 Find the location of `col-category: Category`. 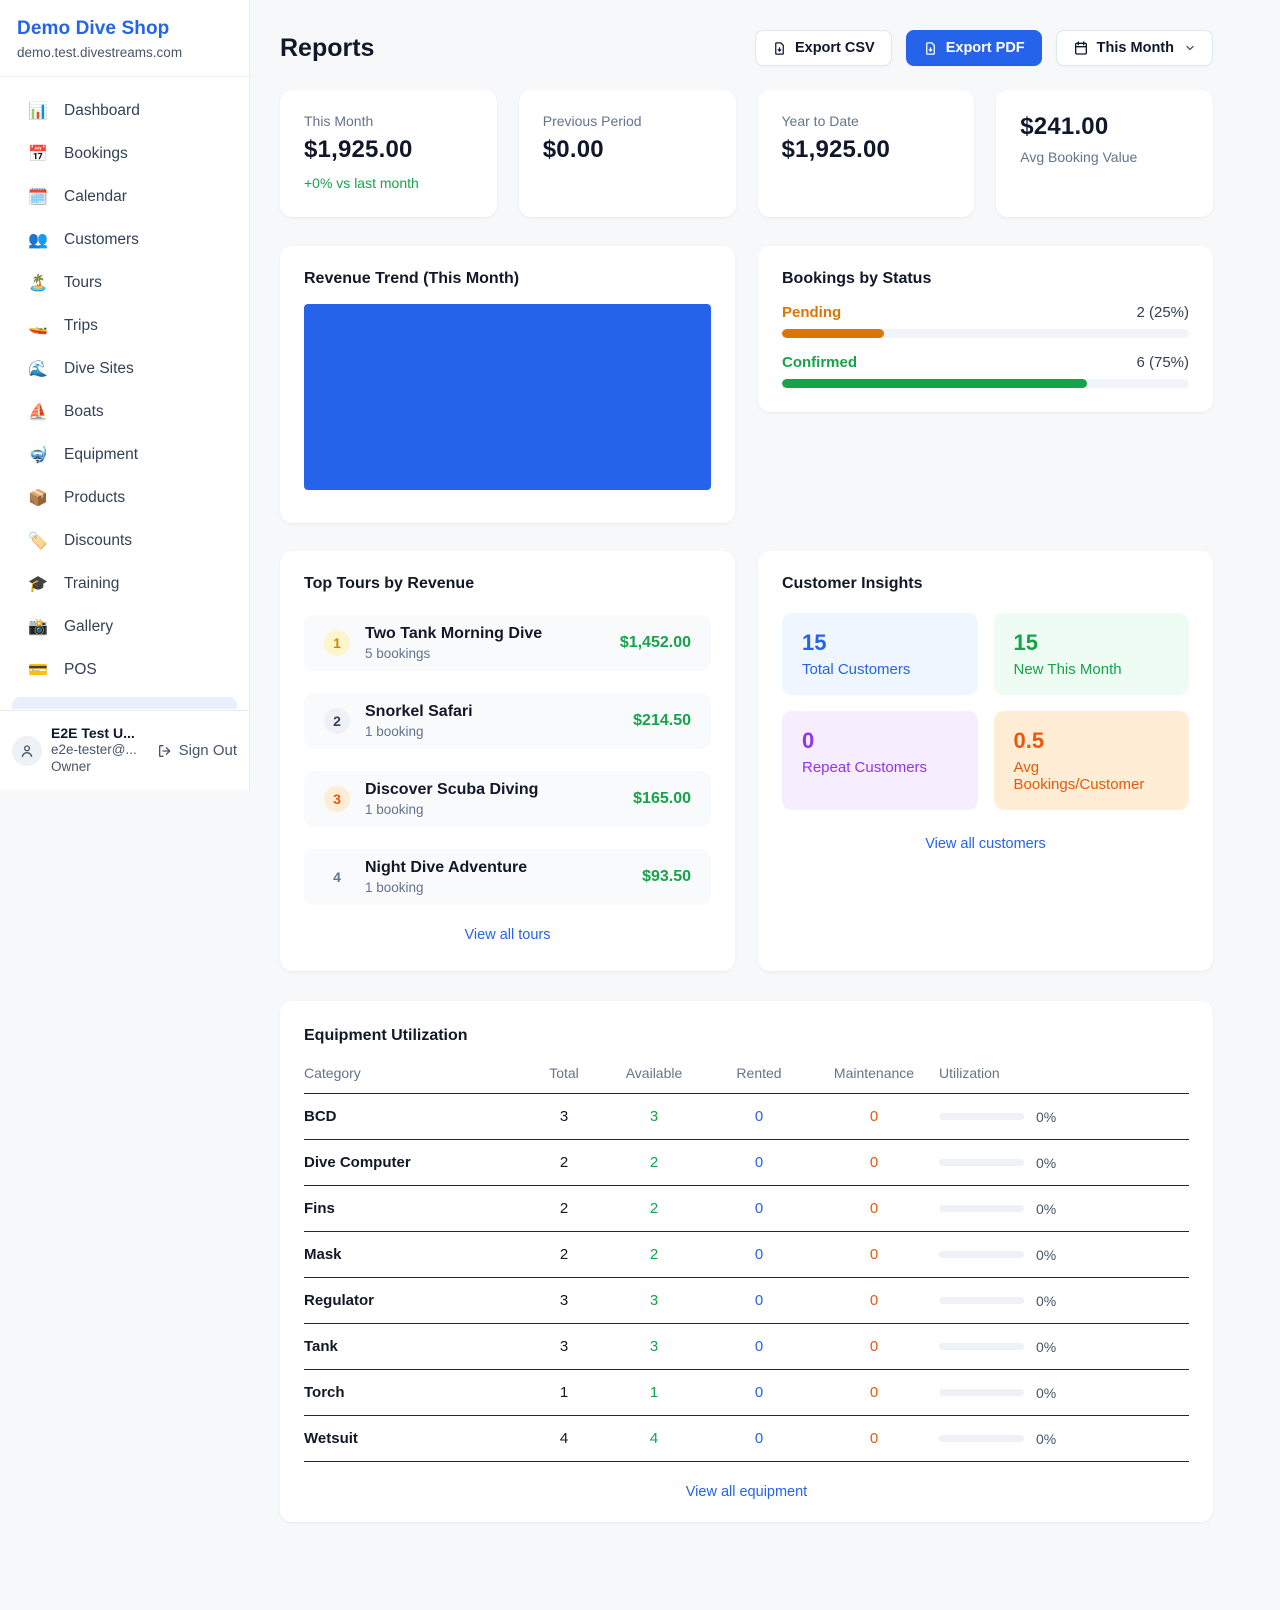

col-category: Category is located at coordinates (332, 1073).